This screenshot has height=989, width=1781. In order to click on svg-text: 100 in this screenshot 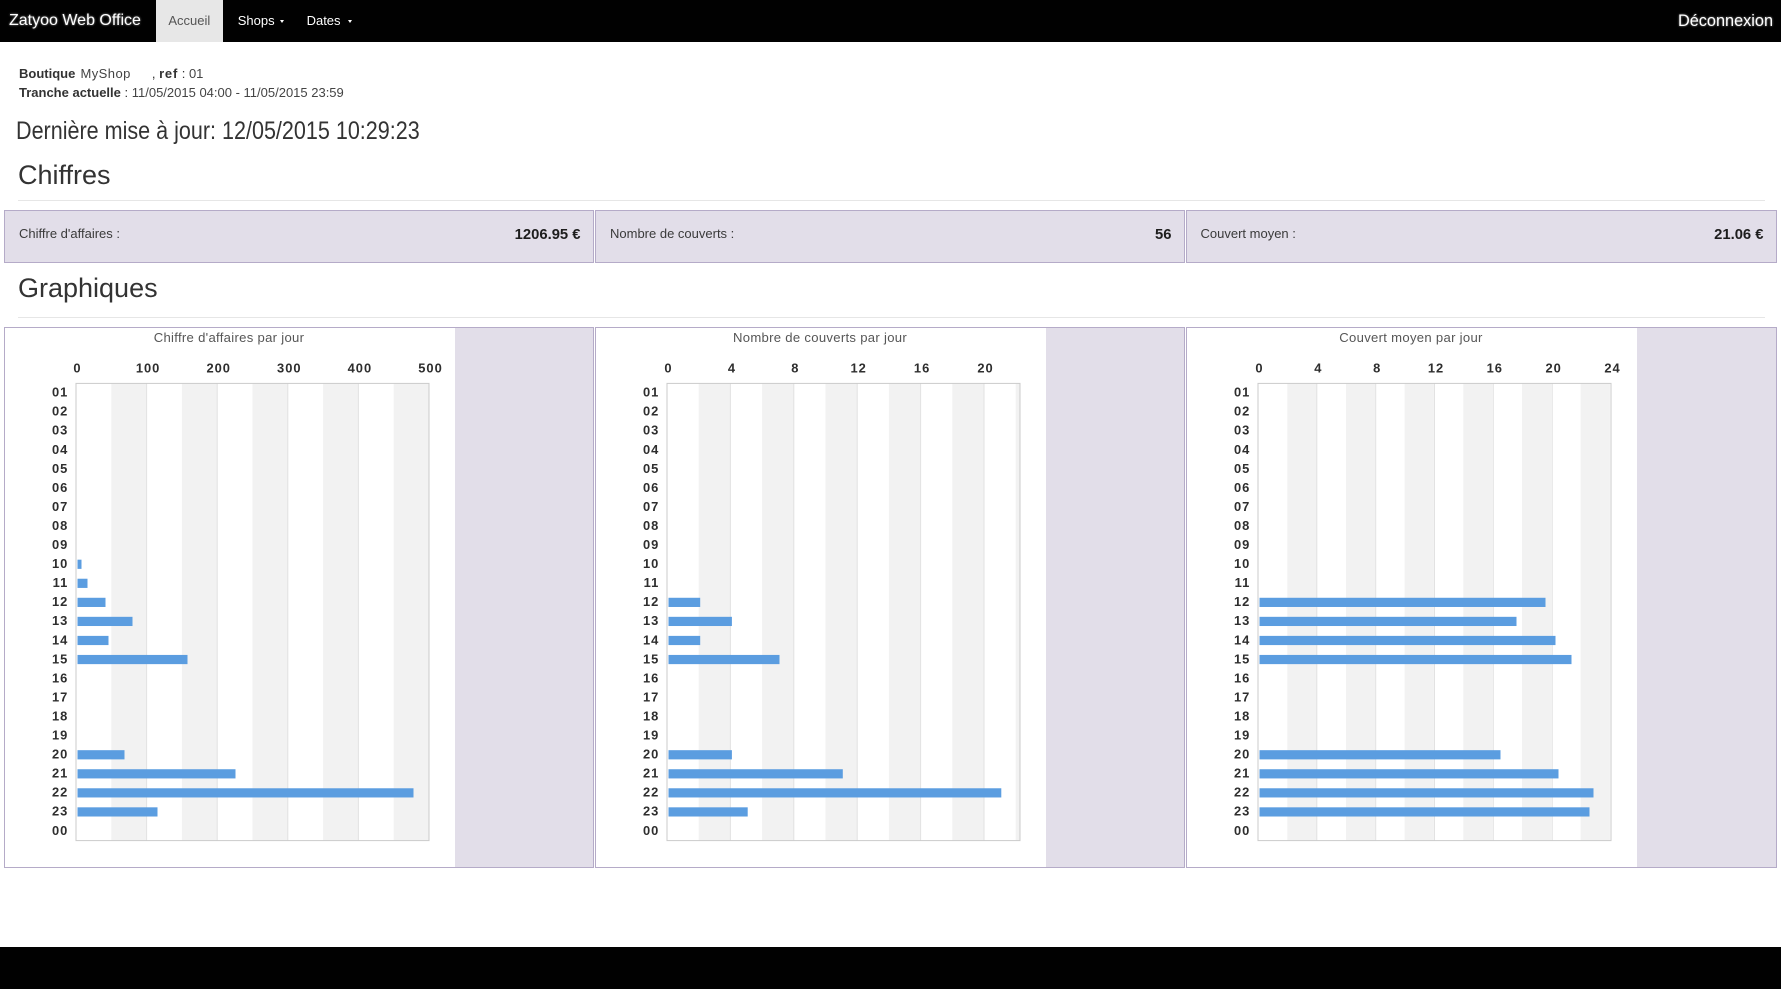, I will do `click(148, 367)`.